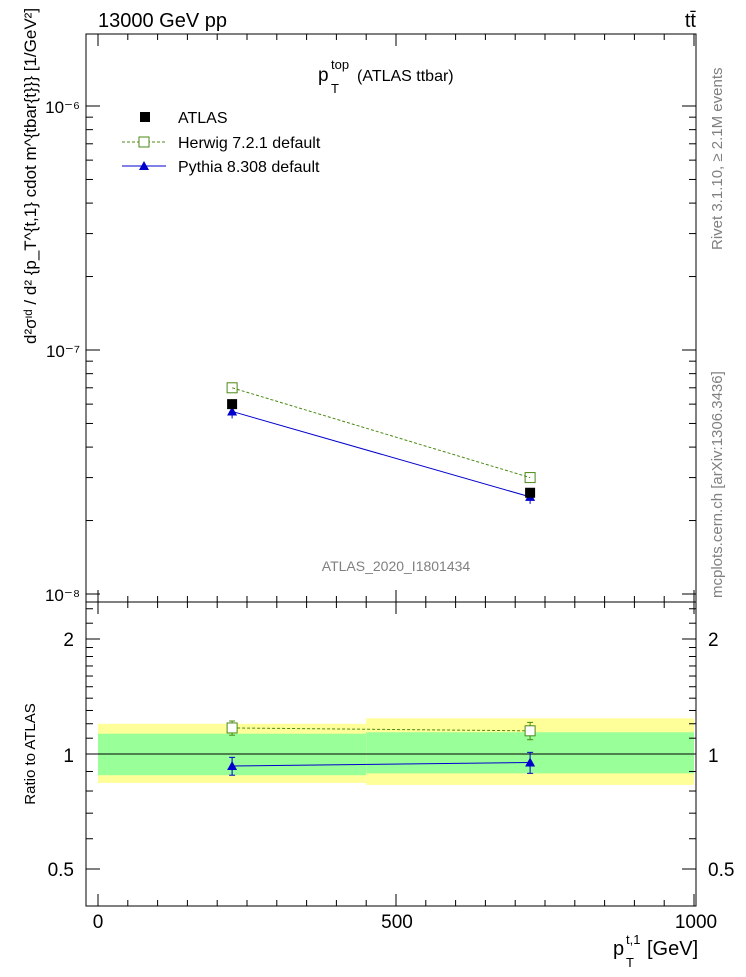 This screenshot has height=977, width=746. What do you see at coordinates (405, 76) in the screenshot?
I see `title-rest: (ATLAS ttbar)` at bounding box center [405, 76].